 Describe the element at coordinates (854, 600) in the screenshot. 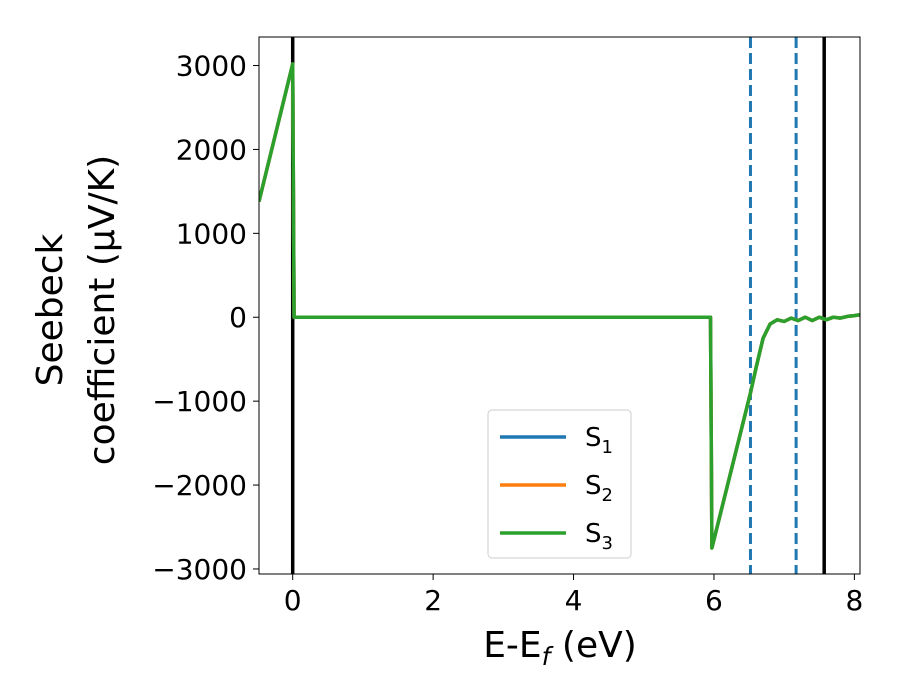

I see `x-tick-label: 8` at that location.